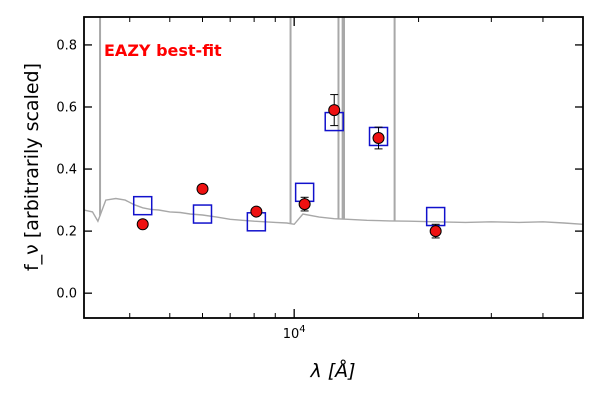 The height and width of the screenshot is (400, 600). Describe the element at coordinates (32, 167) in the screenshot. I see `y-axis-label: f_ν [arbitrarily scaled]` at that location.